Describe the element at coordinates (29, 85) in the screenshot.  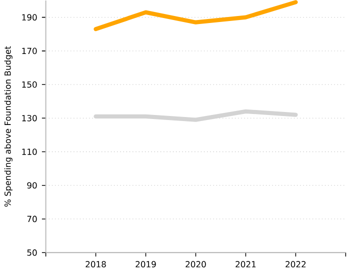
I see `y-tick-label: 150` at that location.